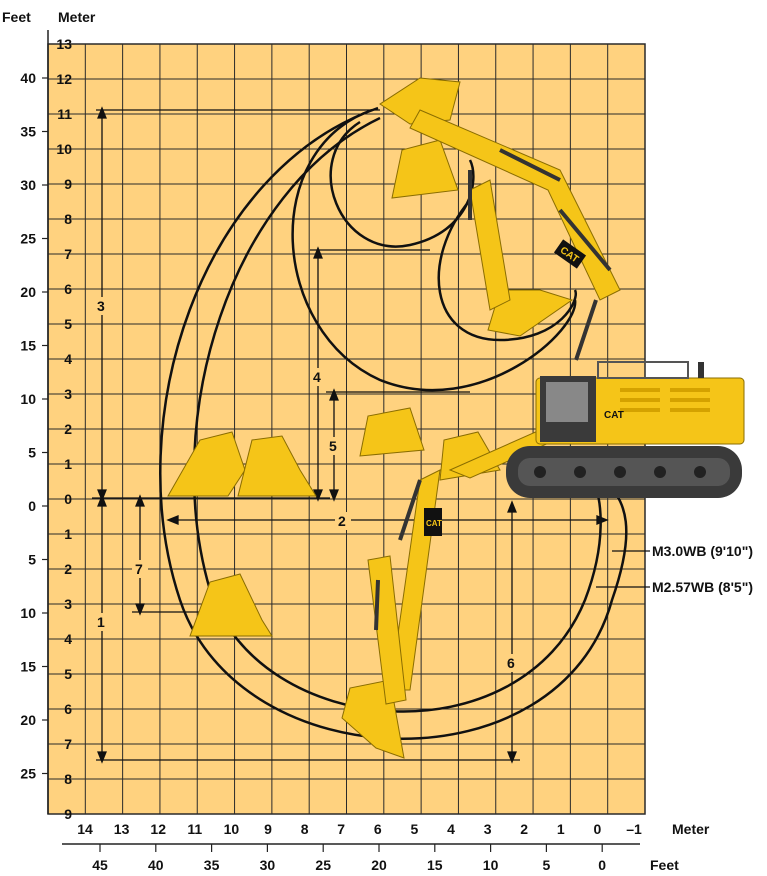  I want to click on left-meter-unit-label: Meter, so click(77, 17).